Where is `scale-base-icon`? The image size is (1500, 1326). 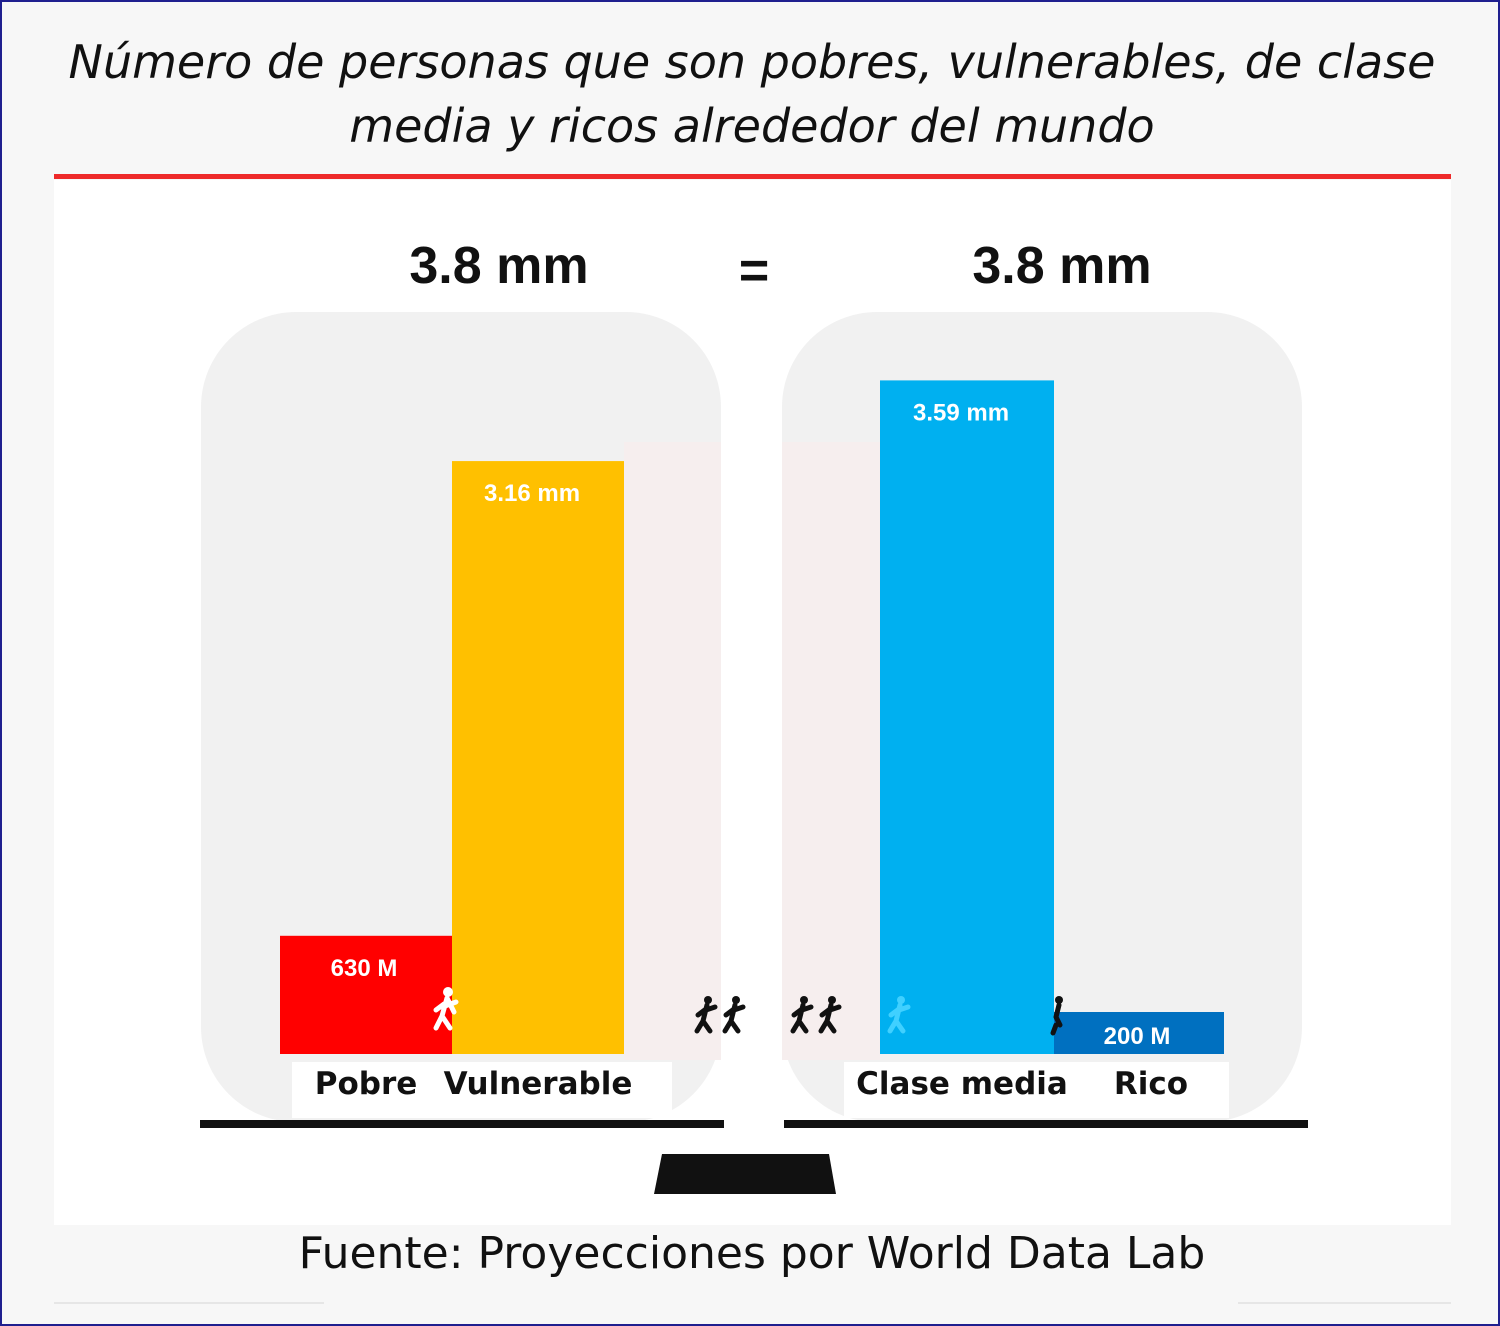 scale-base-icon is located at coordinates (745, 1174).